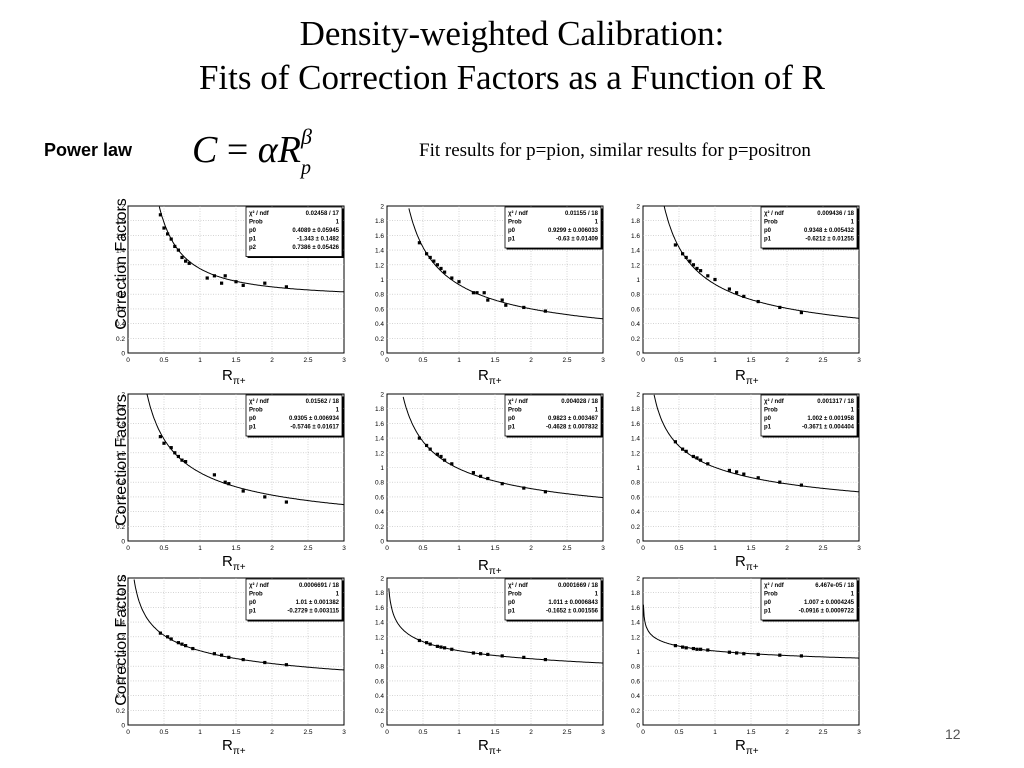 The width and height of the screenshot is (1024, 768). I want to click on stats-value: 0.4089 ± 0.05945, so click(315, 231).